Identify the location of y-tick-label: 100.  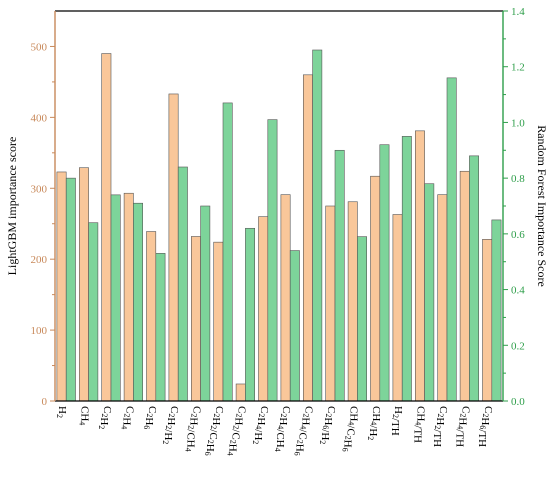
(39, 331).